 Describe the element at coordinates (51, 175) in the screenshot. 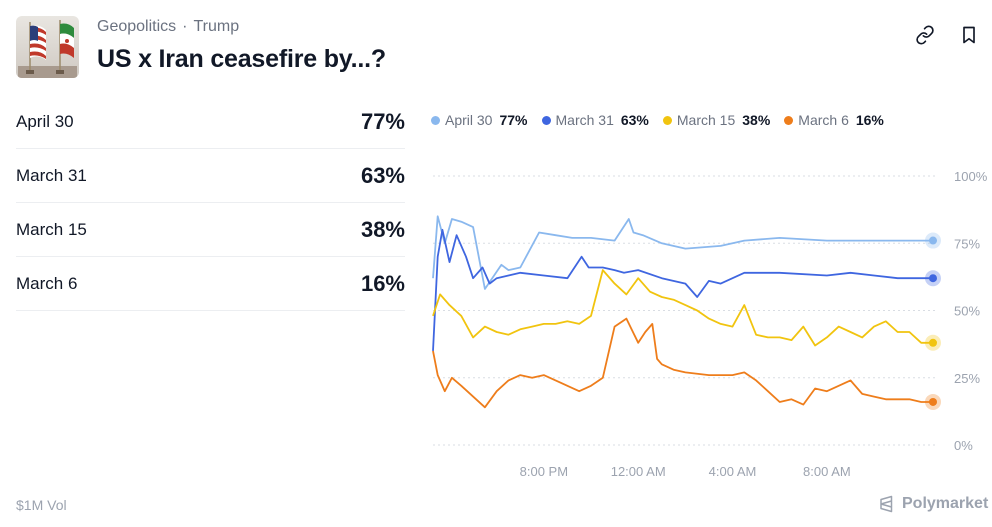

I see `outcome-name: March 31` at that location.